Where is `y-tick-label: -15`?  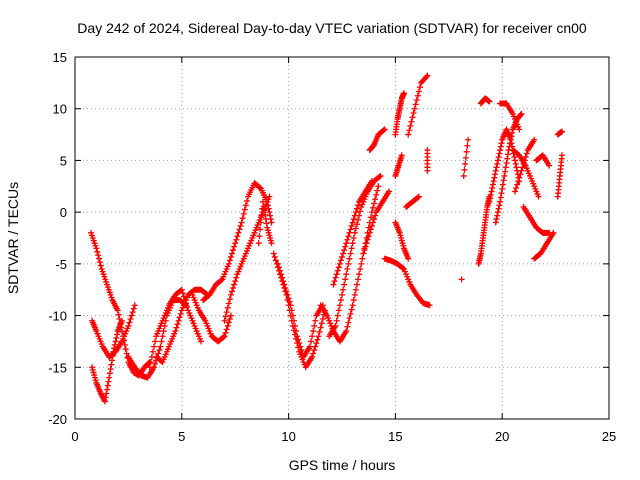 y-tick-label: -15 is located at coordinates (57, 367).